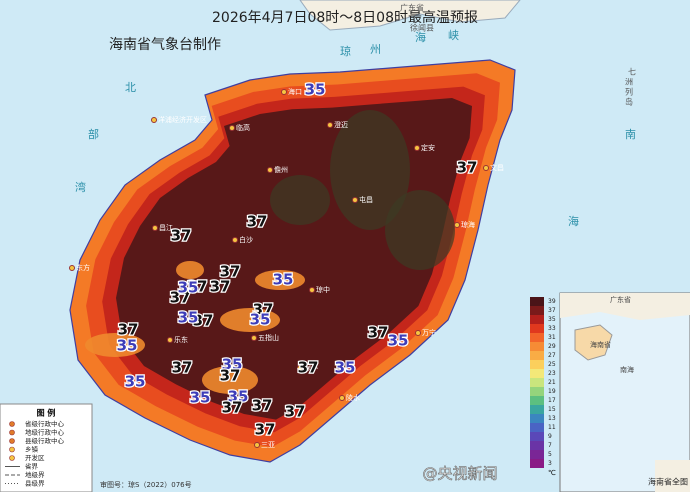 Image resolution: width=690 pixels, height=492 pixels. Describe the element at coordinates (600, 344) in the screenshot. I see `inset-label: 海南省` at that location.